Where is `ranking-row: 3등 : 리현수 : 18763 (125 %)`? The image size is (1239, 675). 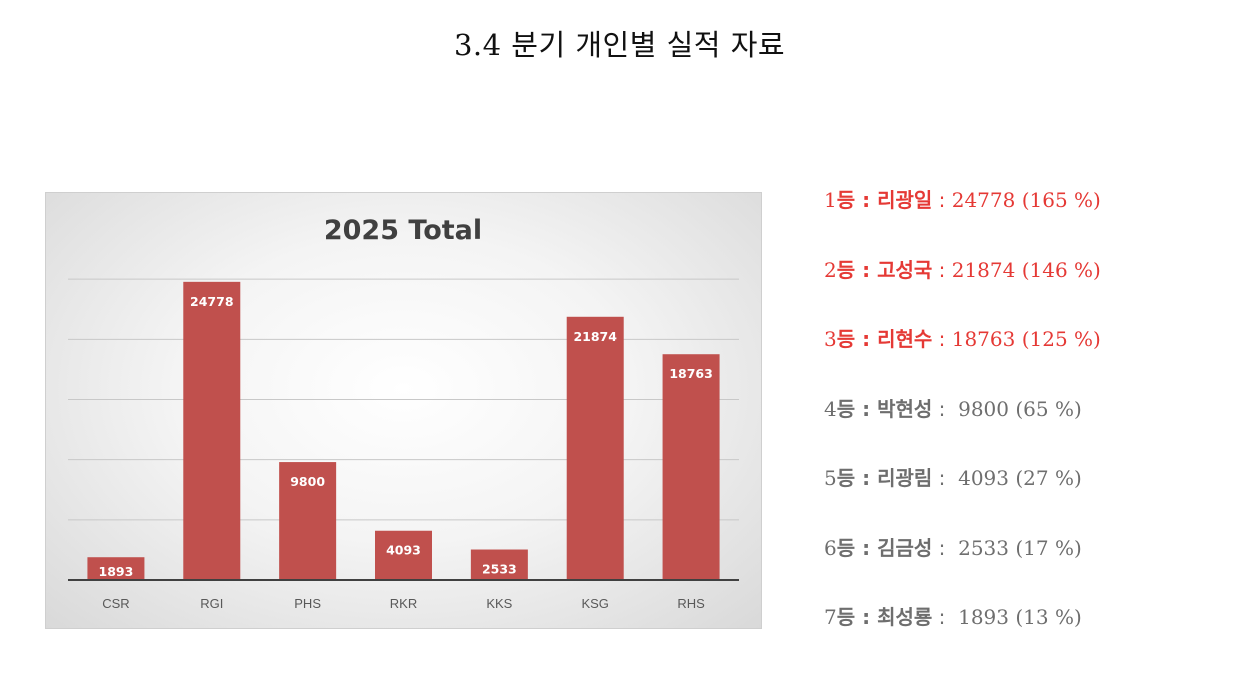 ranking-row: 3등 : 리현수 : 18763 (125 %) is located at coordinates (962, 339).